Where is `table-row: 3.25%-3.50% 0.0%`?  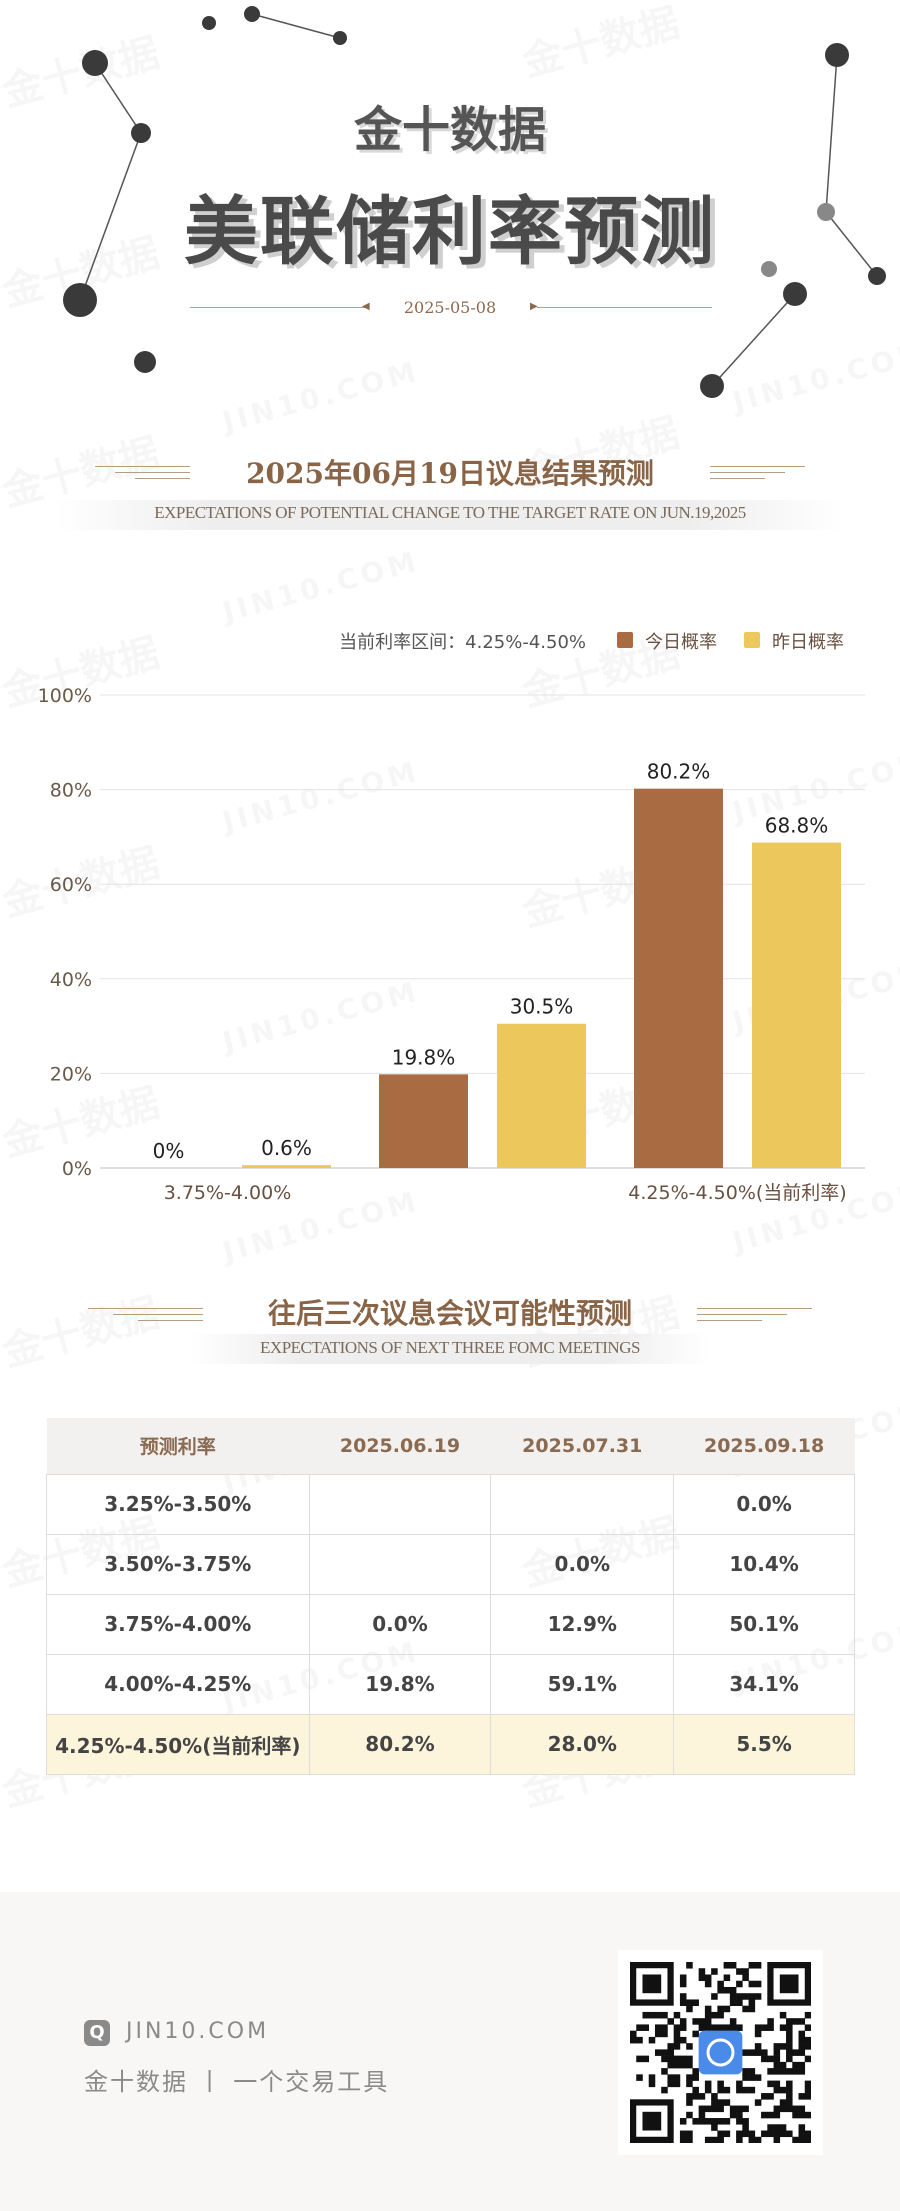 table-row: 3.25%-3.50% 0.0% is located at coordinates (450, 1504).